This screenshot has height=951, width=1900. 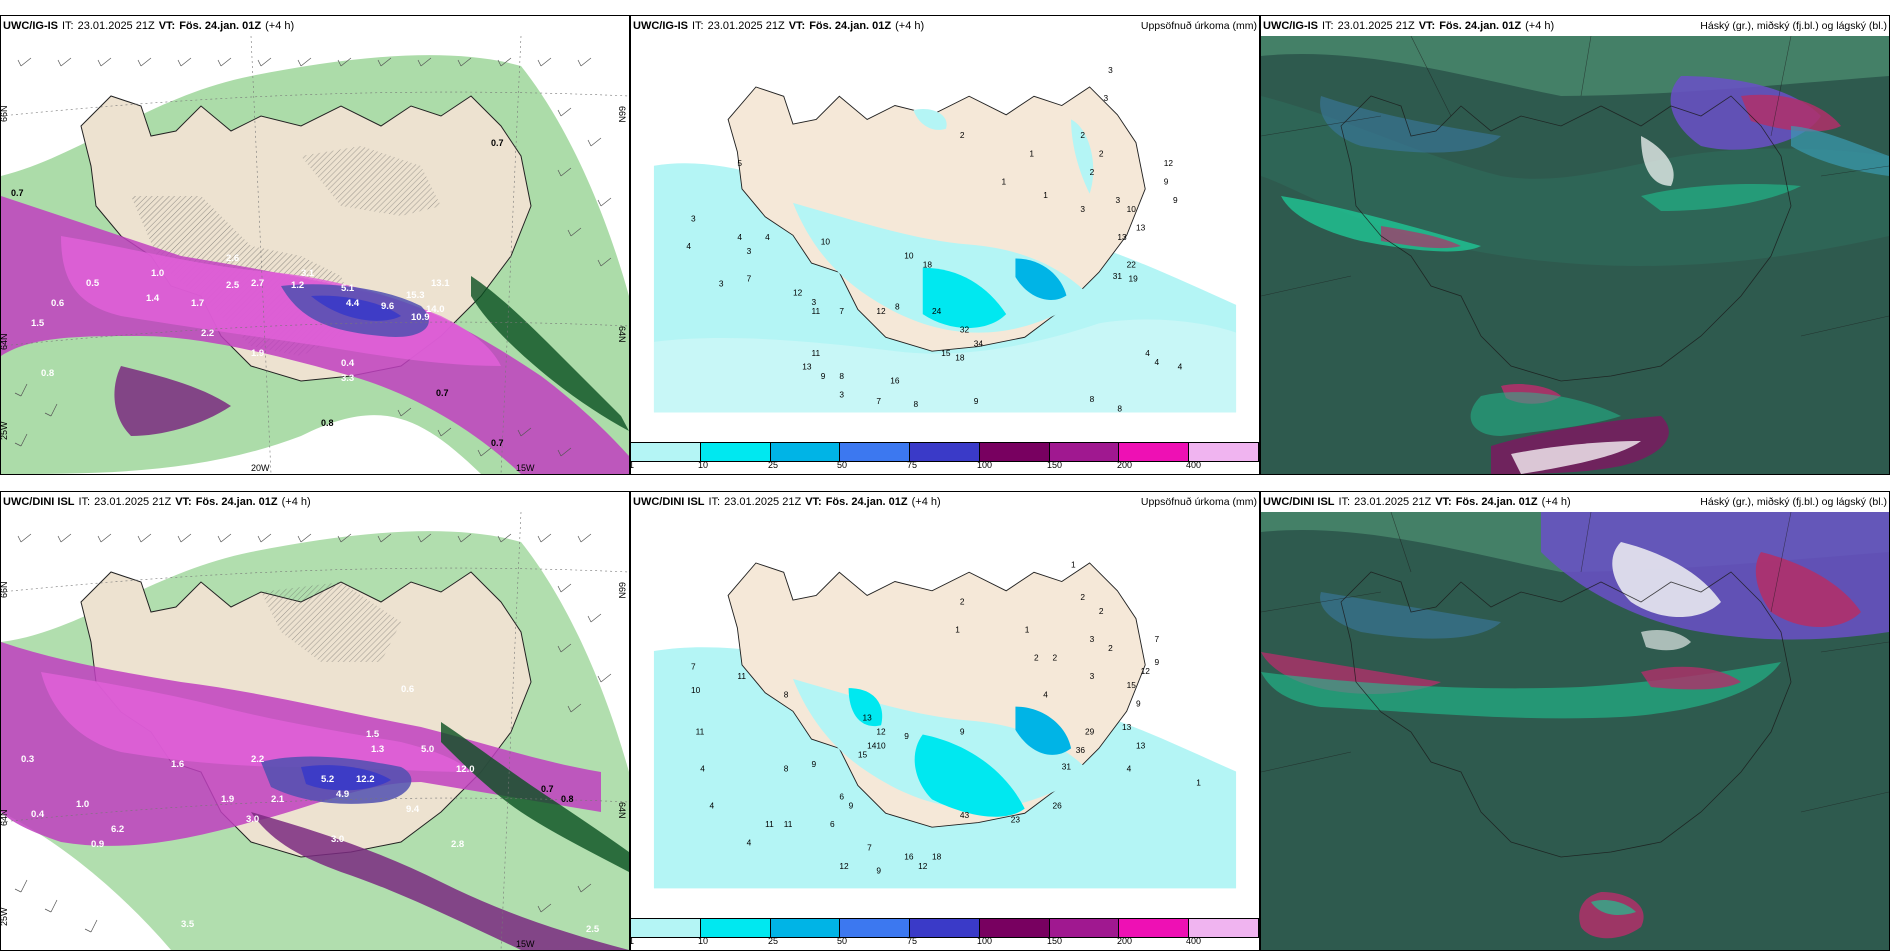 I want to click on wind-value: 0.6, so click(x=57, y=303).